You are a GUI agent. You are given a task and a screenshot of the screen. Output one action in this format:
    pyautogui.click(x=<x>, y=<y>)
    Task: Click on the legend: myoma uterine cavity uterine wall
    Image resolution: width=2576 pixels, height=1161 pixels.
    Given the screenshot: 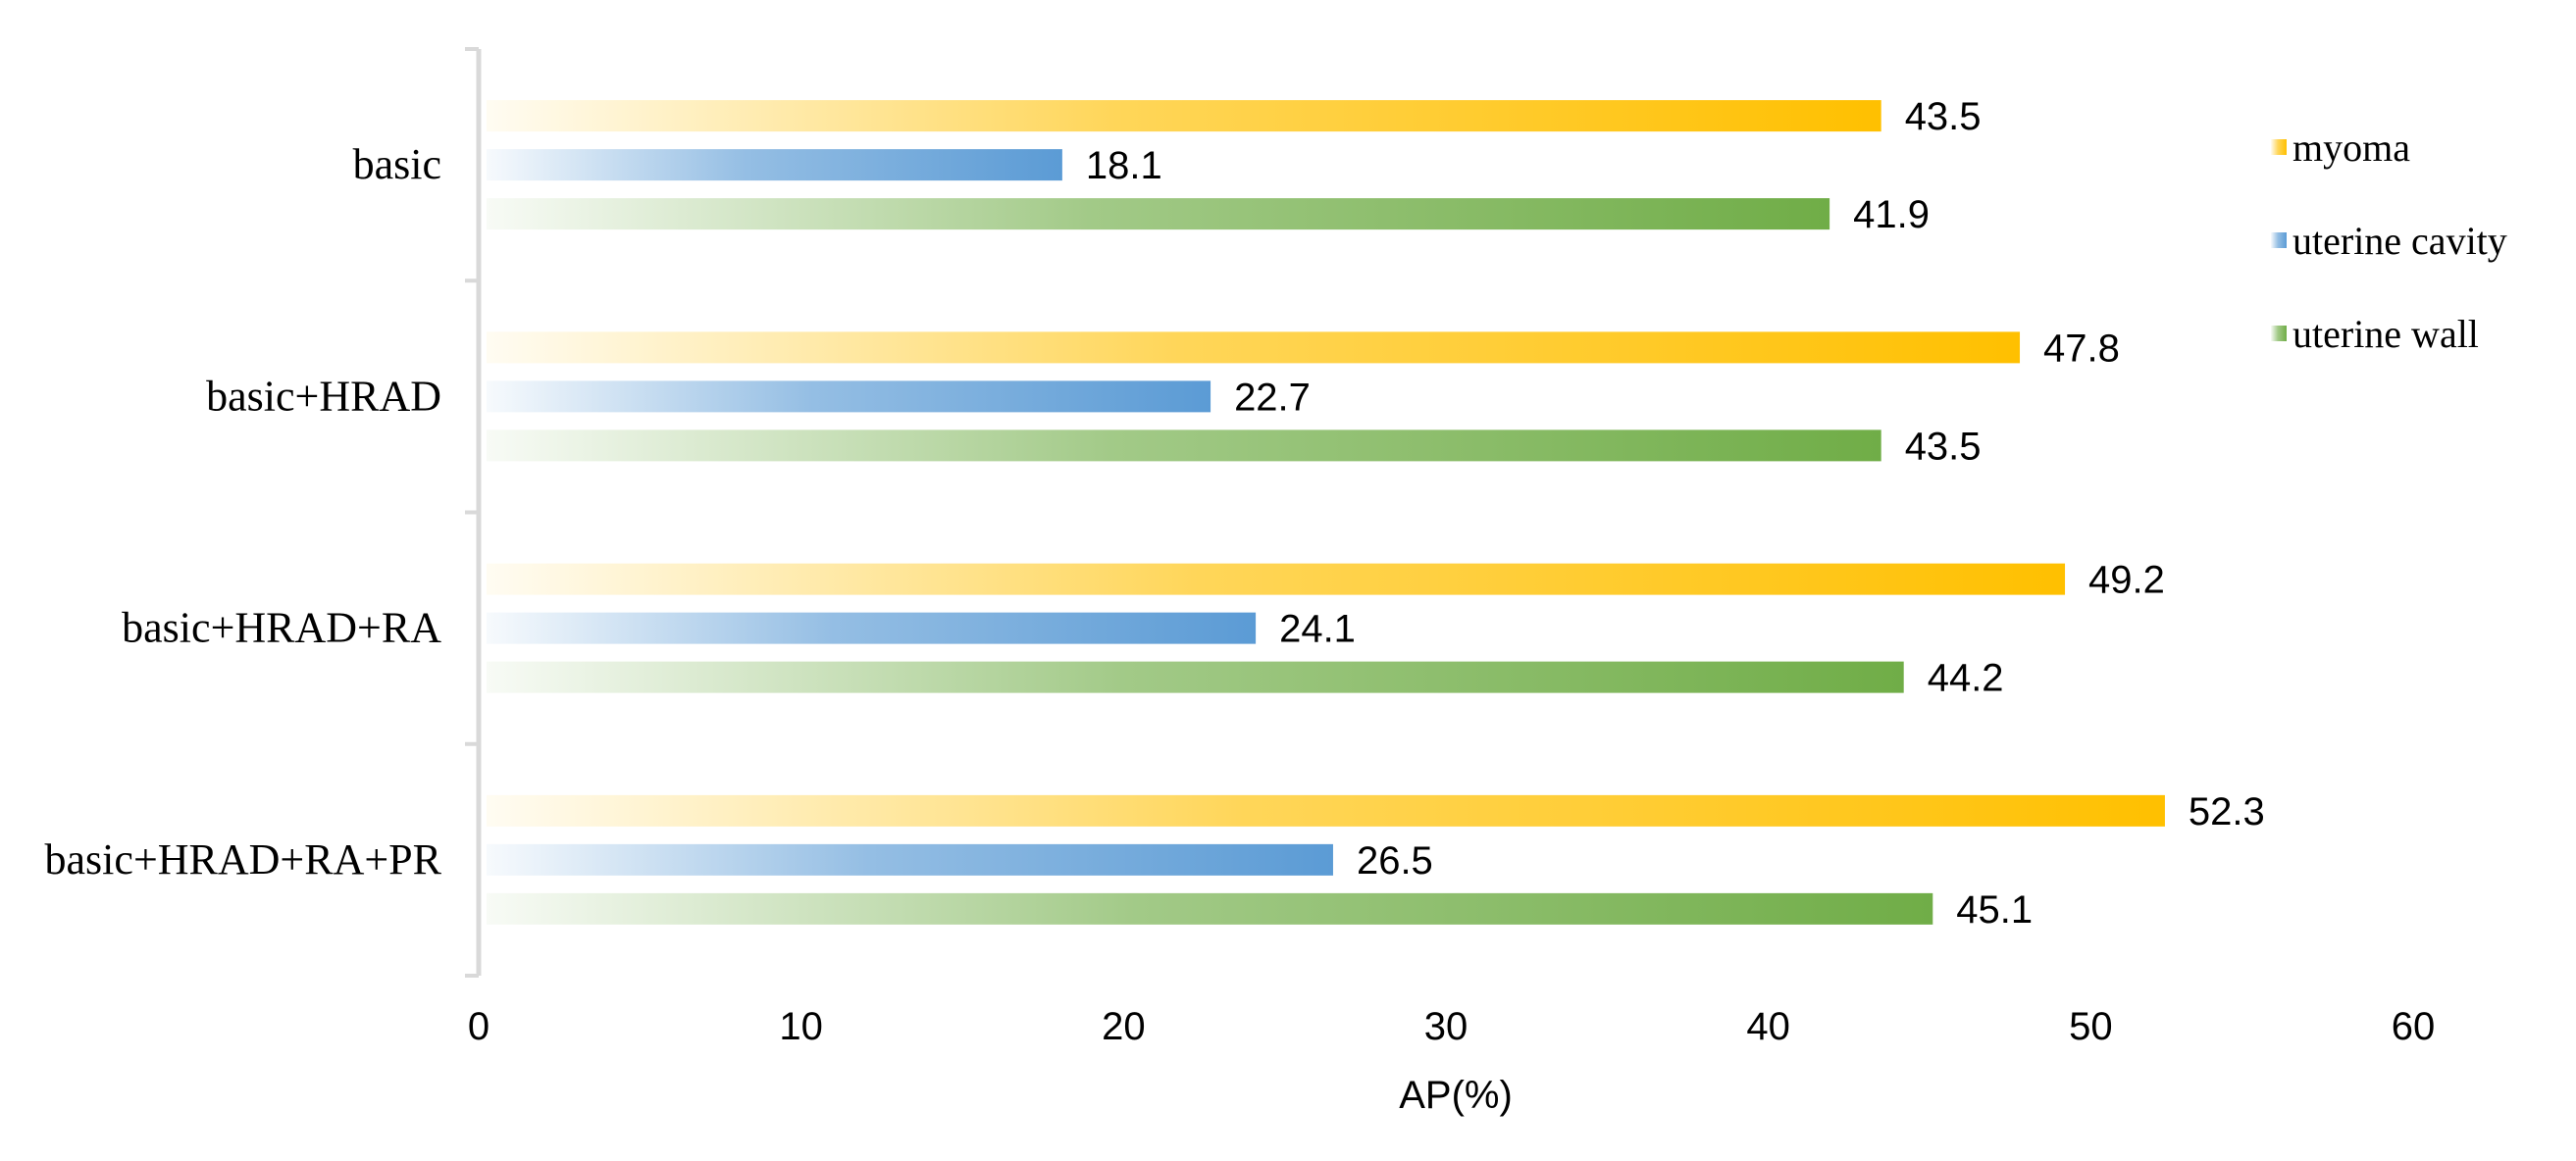 What is the action you would take?
    pyautogui.click(x=2389, y=241)
    